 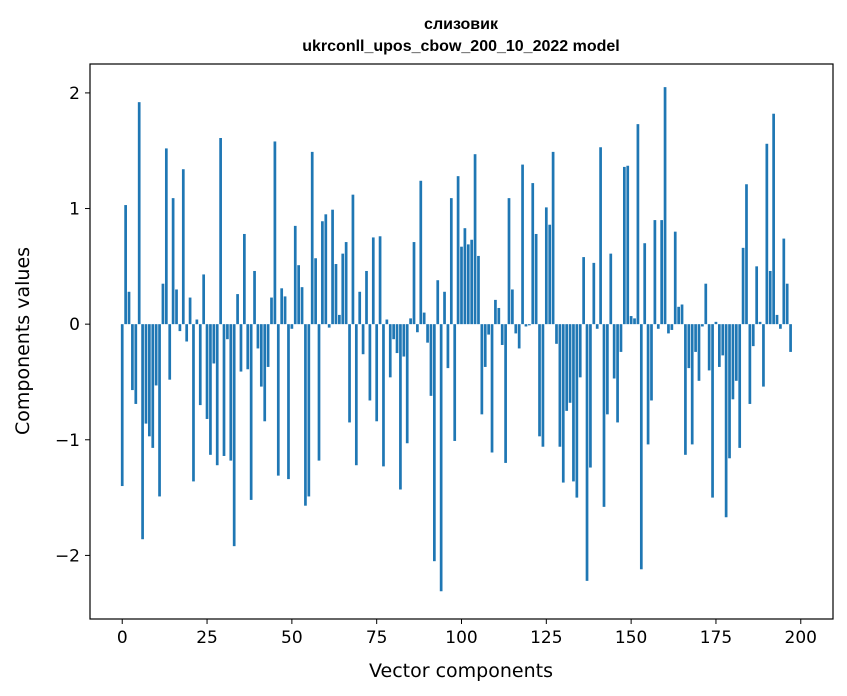 I want to click on y-tick-label: 2, so click(x=74, y=94).